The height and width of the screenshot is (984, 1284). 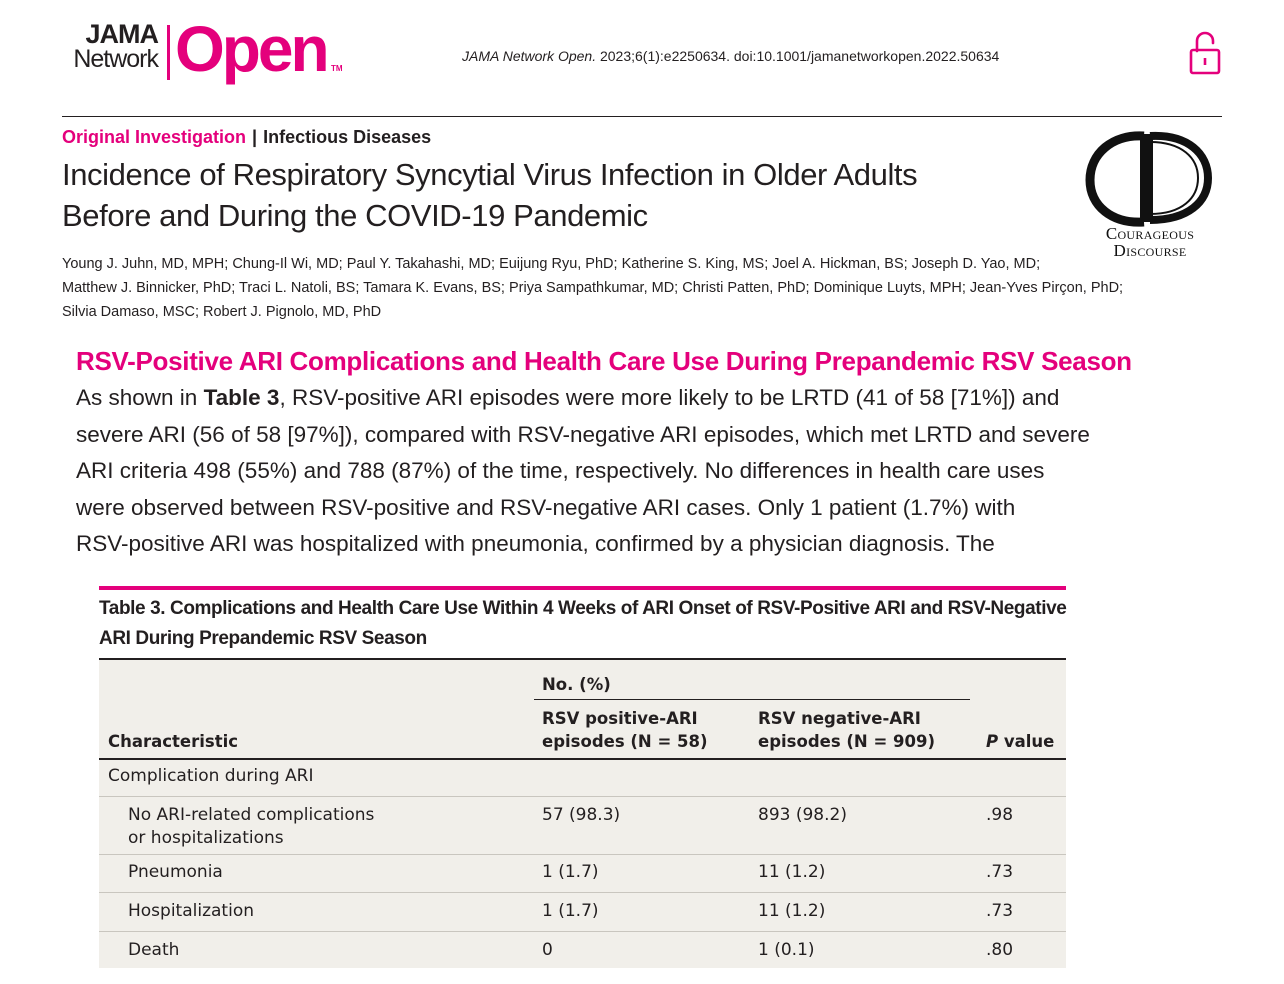 I want to click on col-header-line: RSV positive-ARI, so click(x=620, y=718).